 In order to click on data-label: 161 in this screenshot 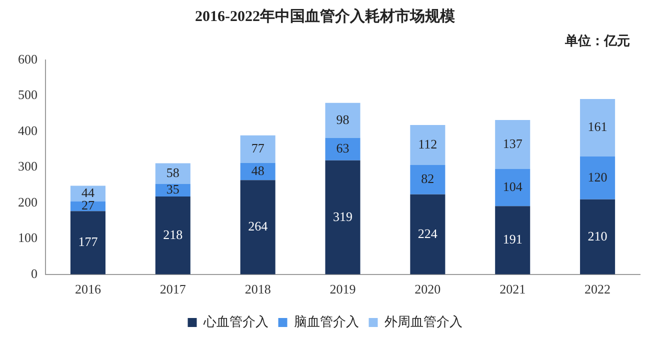, I will do `click(598, 126)`.